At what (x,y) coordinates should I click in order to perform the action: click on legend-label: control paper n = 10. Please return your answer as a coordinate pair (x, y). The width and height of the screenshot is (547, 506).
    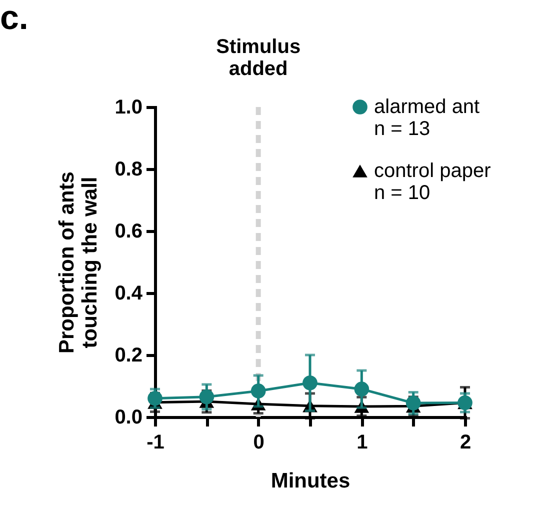
    Looking at the image, I should click on (433, 182).